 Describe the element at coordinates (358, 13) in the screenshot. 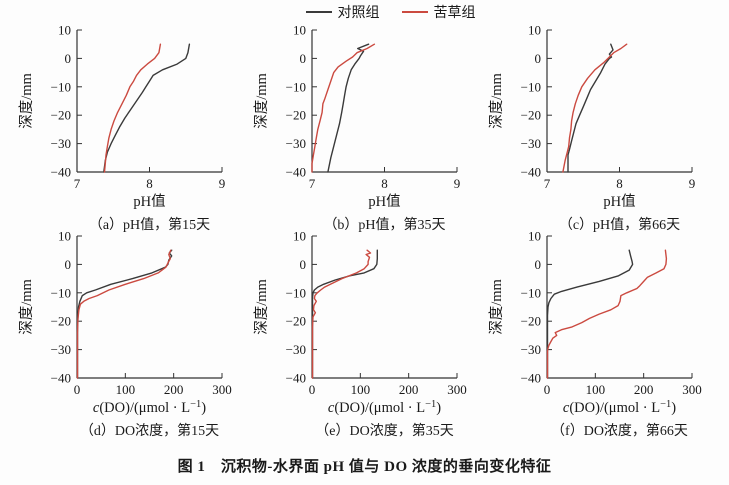

I see `legend-label-control: 对照组` at that location.